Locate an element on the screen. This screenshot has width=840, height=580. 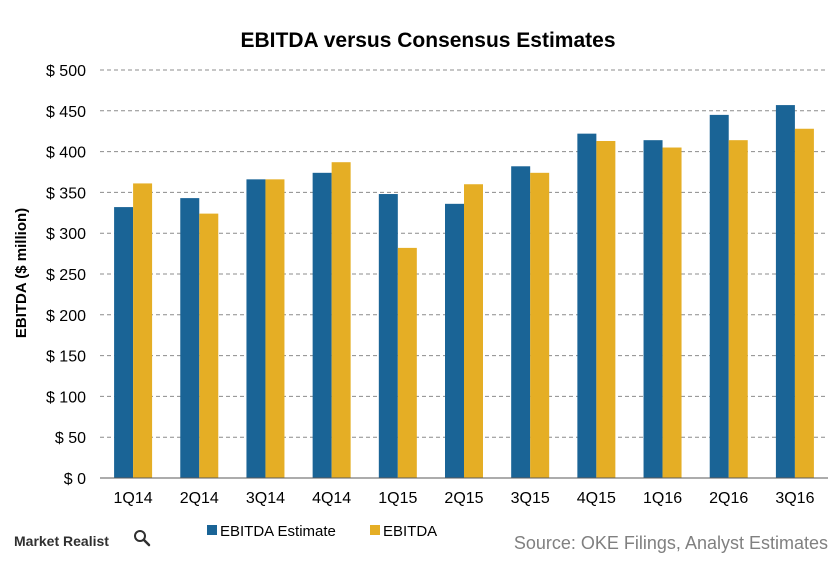
legend: EBITDA Estimate EBITDA is located at coordinates (322, 531).